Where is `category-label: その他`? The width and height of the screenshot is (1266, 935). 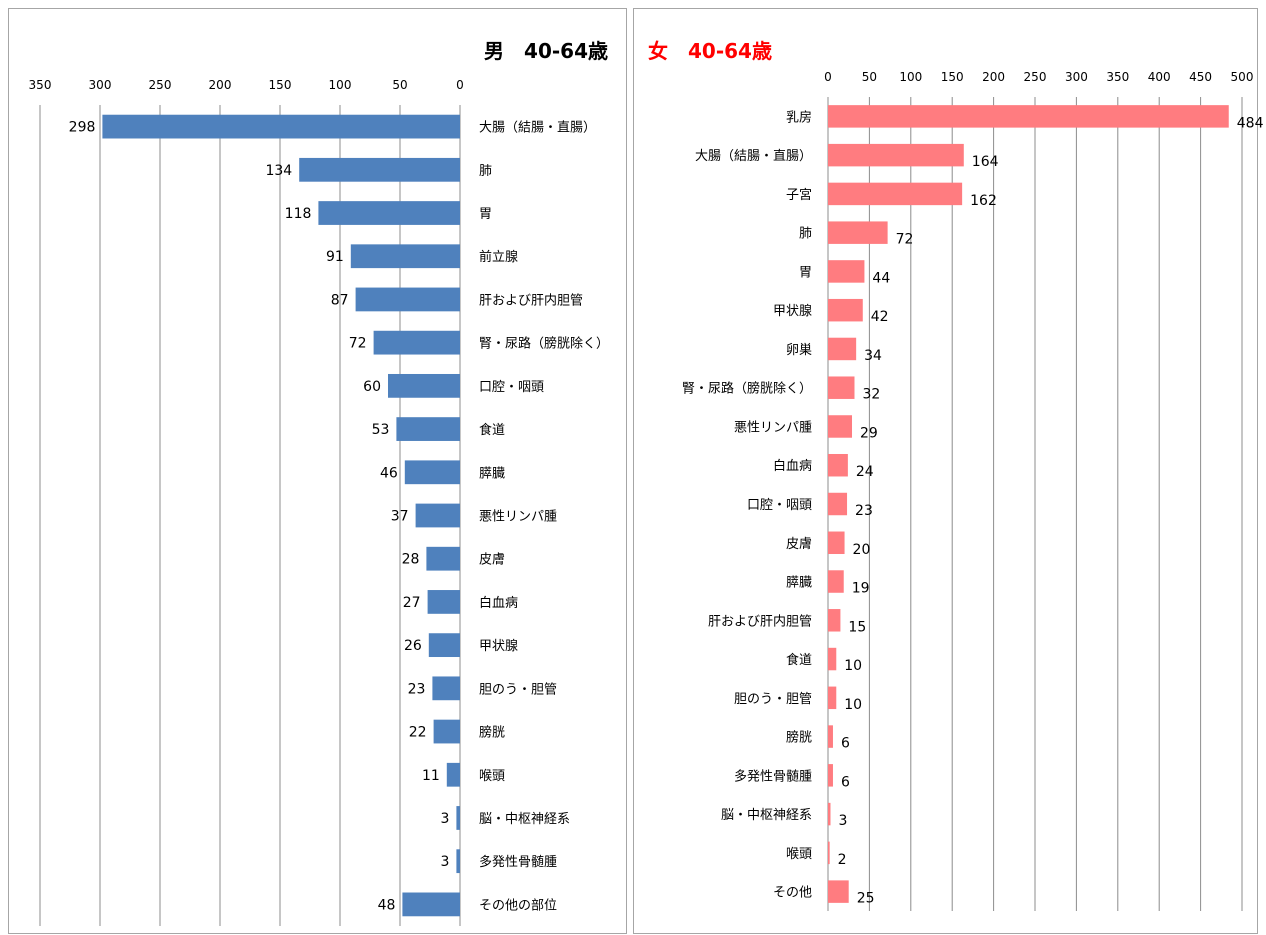
category-label: その他 is located at coordinates (792, 893).